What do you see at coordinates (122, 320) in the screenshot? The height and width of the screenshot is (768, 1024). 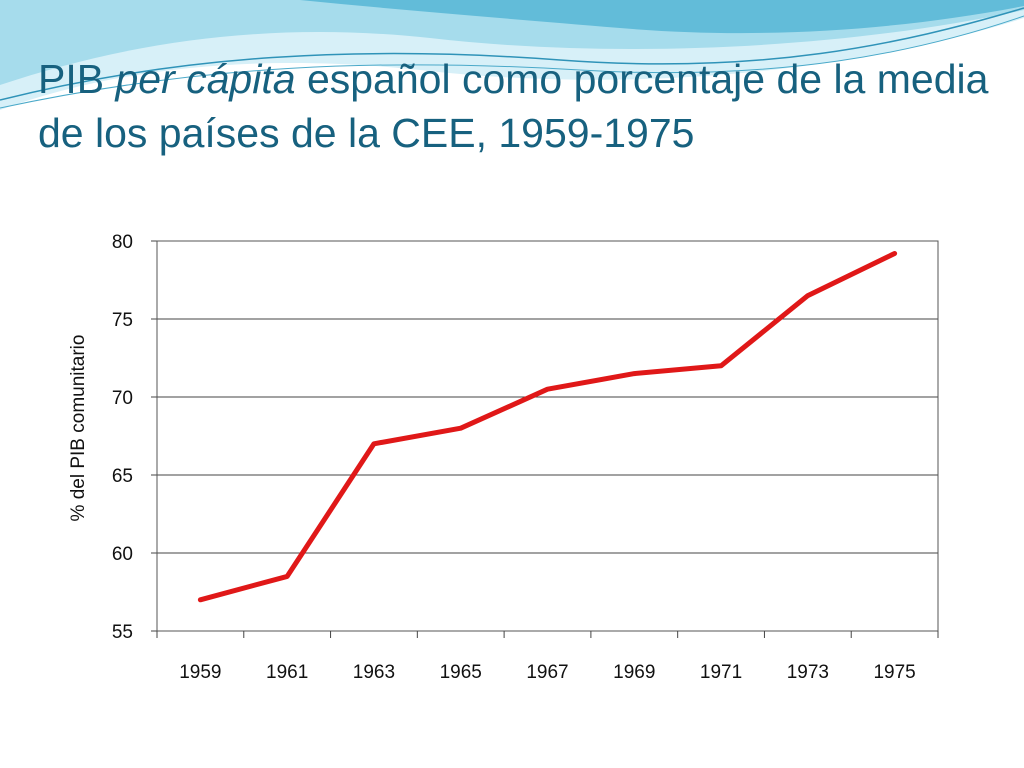 I see `y-tick-label: 75` at bounding box center [122, 320].